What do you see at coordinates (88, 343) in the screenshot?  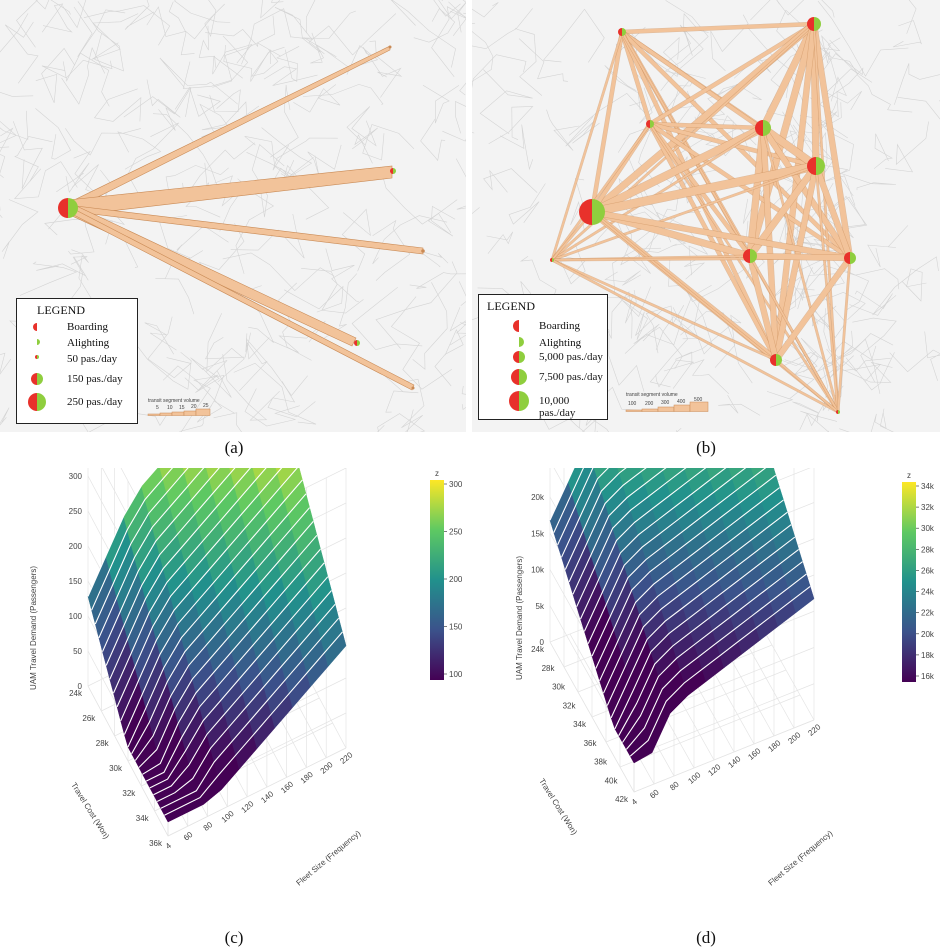 I see `legend-item-alighting: Alighting` at bounding box center [88, 343].